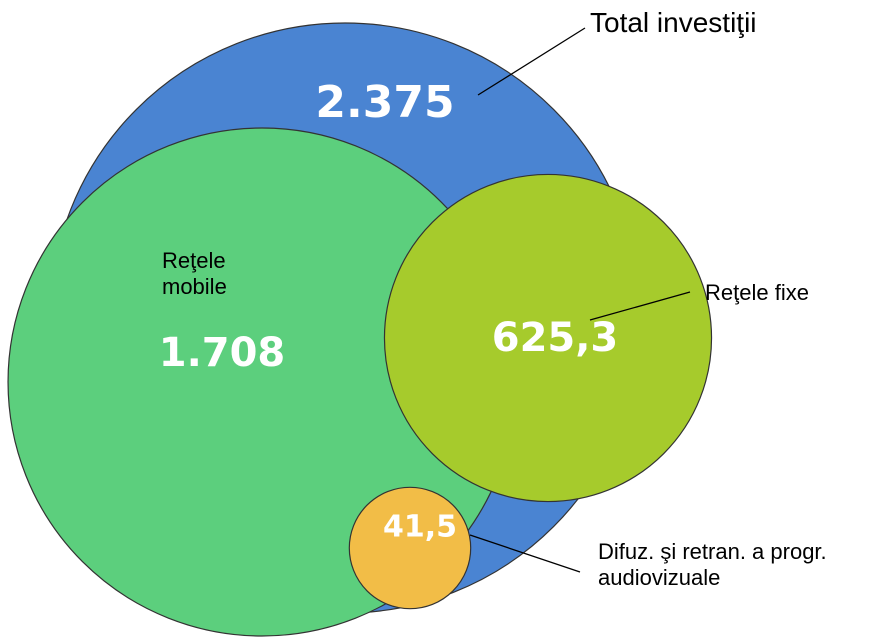  I want to click on category-label: Difuz. şi retran. a progr. audiovizuale, so click(712, 564).